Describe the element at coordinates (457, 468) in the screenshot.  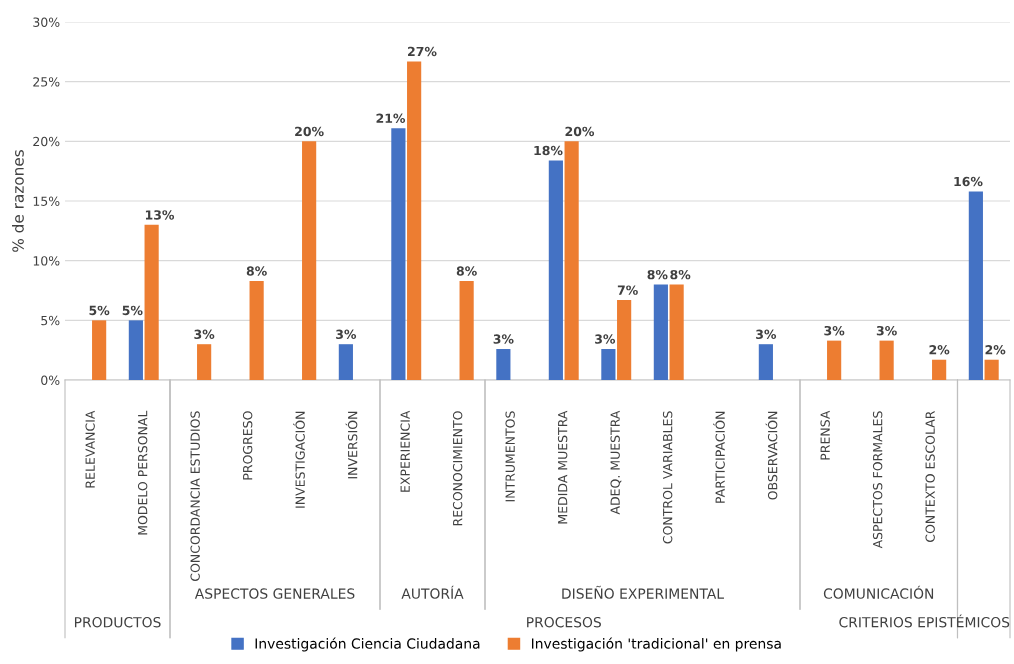
I see `x-tick-label: RECONOCIMIENTO` at that location.